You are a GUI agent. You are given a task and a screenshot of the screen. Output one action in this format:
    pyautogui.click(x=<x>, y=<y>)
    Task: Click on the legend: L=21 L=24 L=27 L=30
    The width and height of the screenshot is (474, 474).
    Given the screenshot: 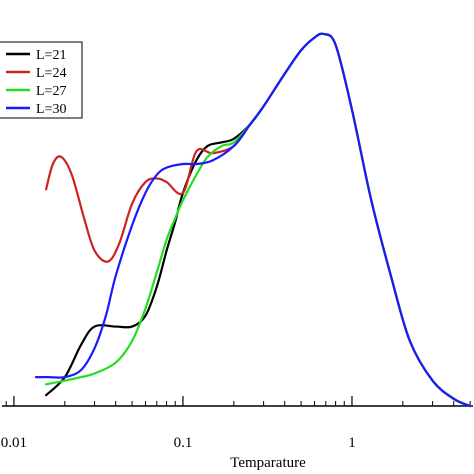 What is the action you would take?
    pyautogui.click(x=41, y=80)
    